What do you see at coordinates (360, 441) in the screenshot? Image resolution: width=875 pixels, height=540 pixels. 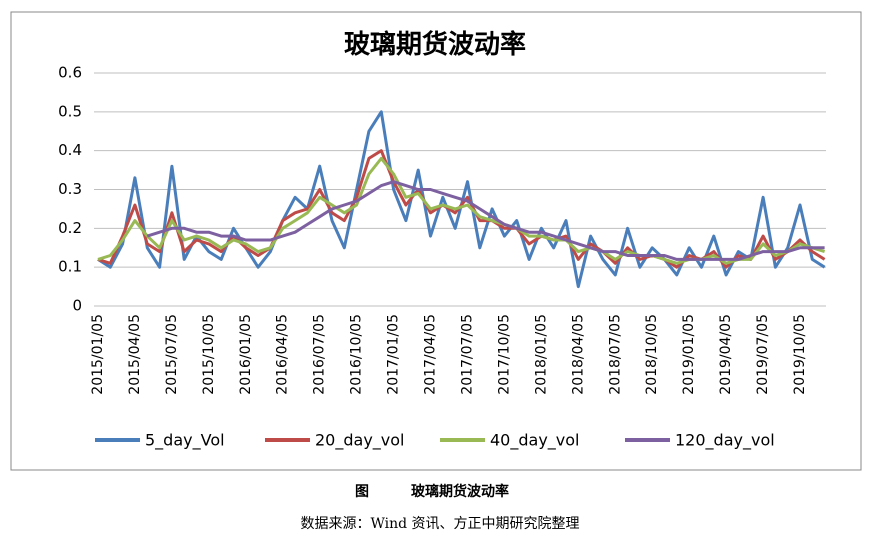 I see `legend-label: 20_day_vol` at bounding box center [360, 441].